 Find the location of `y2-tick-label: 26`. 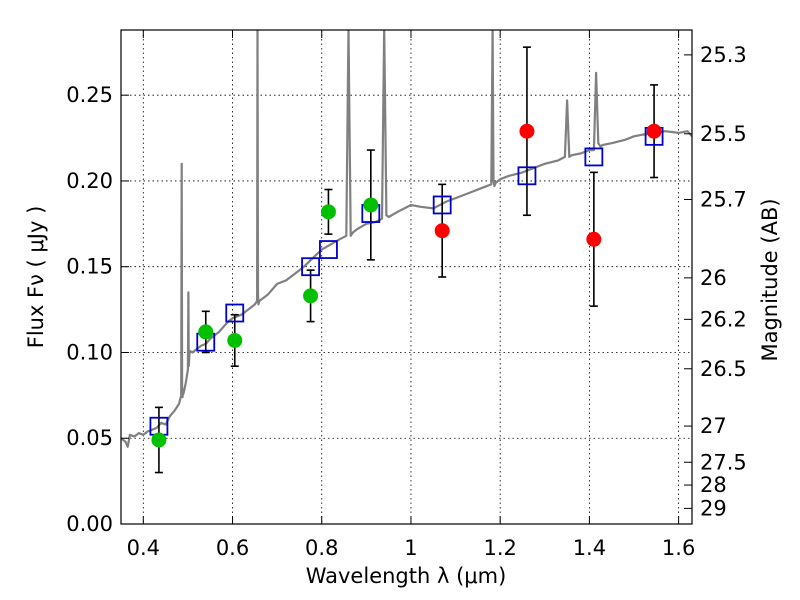

y2-tick-label: 26 is located at coordinates (713, 278).